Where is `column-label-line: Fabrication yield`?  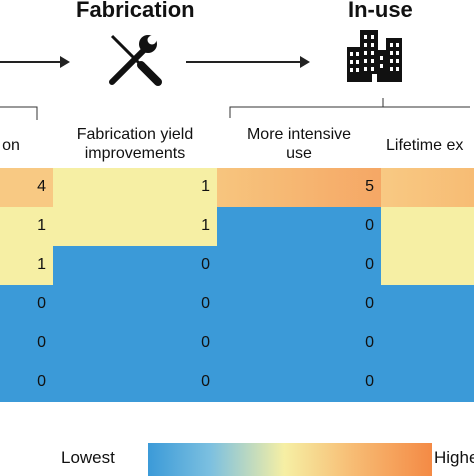
column-label-line: Fabrication yield is located at coordinates (135, 134).